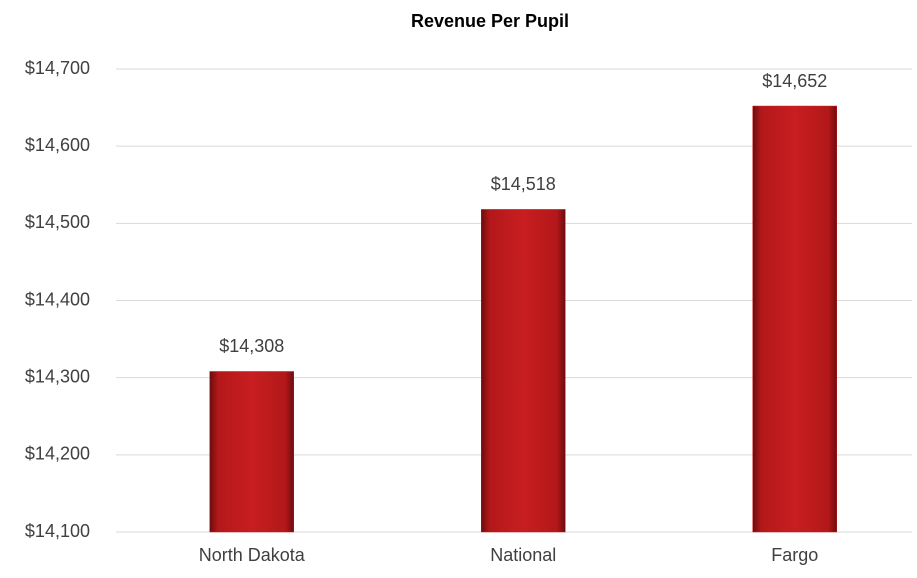 The width and height of the screenshot is (917, 578). Describe the element at coordinates (794, 555) in the screenshot. I see `x-tick-label: Fargo` at that location.